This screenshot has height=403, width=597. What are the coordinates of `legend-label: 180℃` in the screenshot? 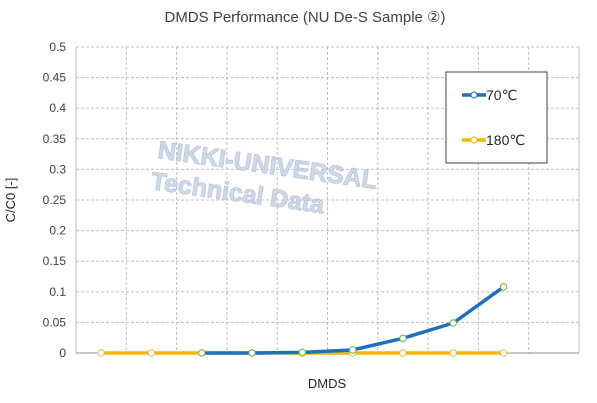 It's located at (505, 140).